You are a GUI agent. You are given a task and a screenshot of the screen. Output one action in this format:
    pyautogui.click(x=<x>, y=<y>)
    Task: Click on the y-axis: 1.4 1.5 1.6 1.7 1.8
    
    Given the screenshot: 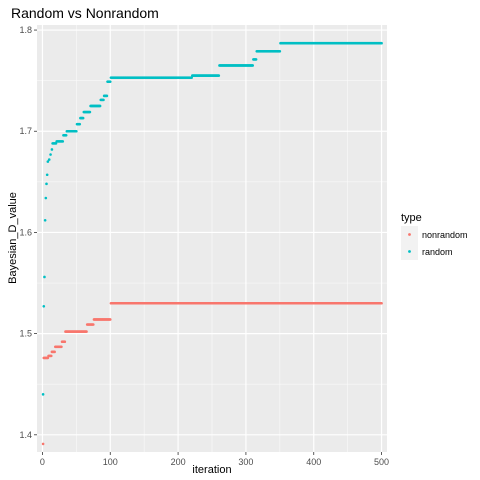 What is the action you would take?
    pyautogui.click(x=28, y=232)
    